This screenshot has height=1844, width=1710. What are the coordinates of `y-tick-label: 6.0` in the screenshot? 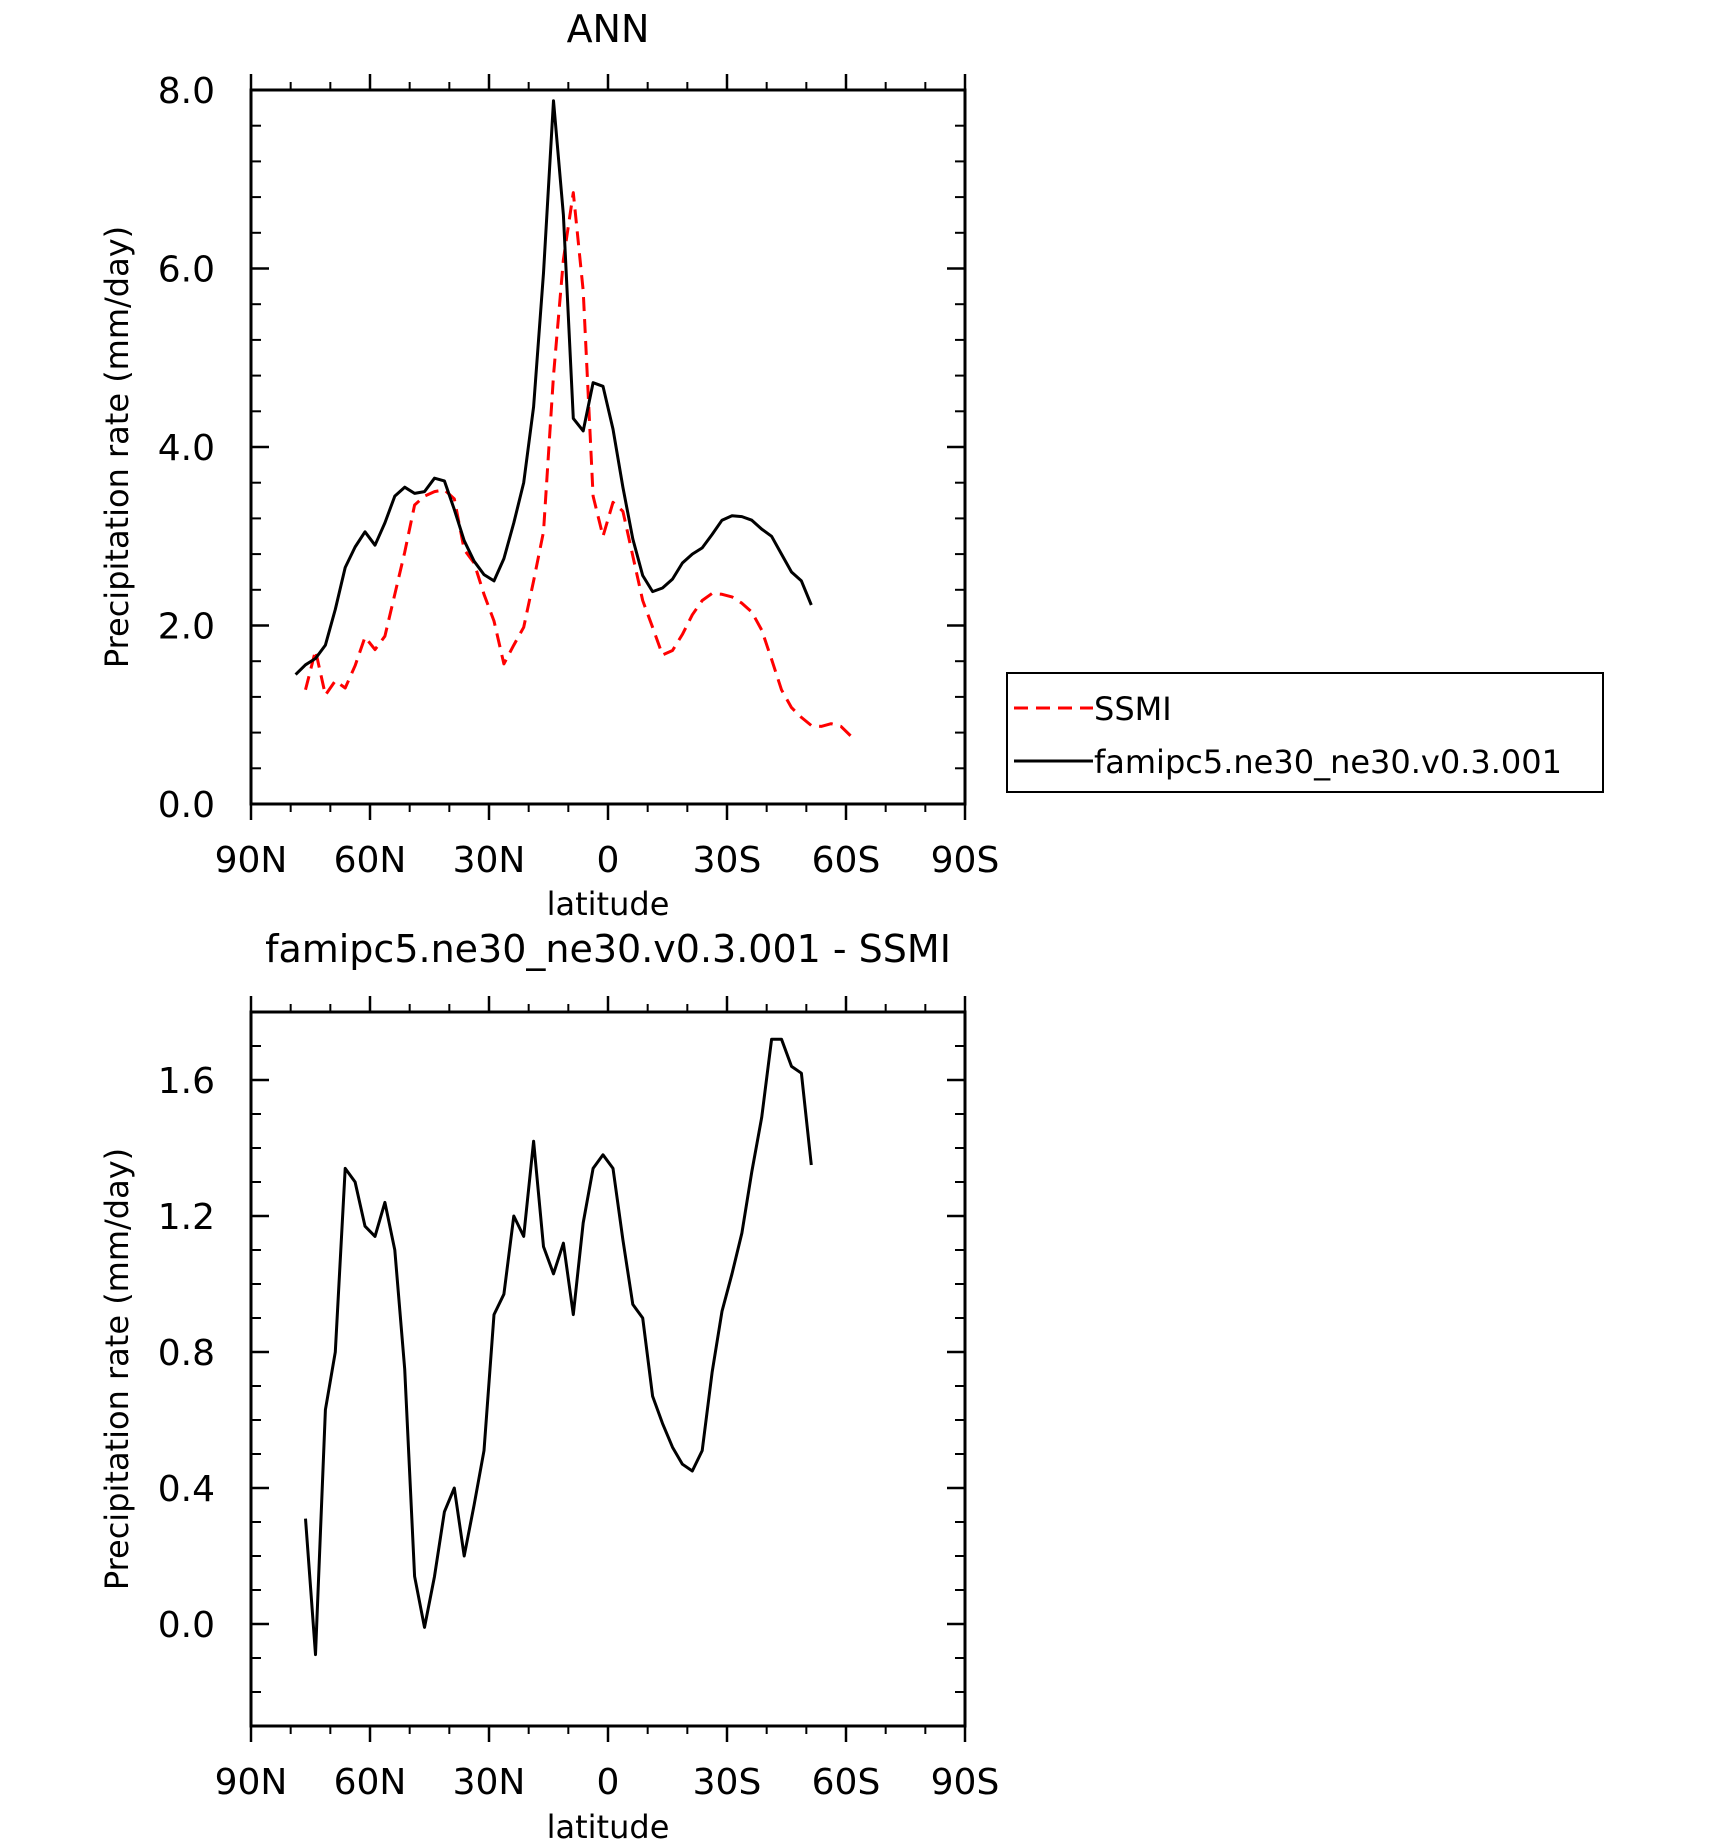 It's located at (186, 270).